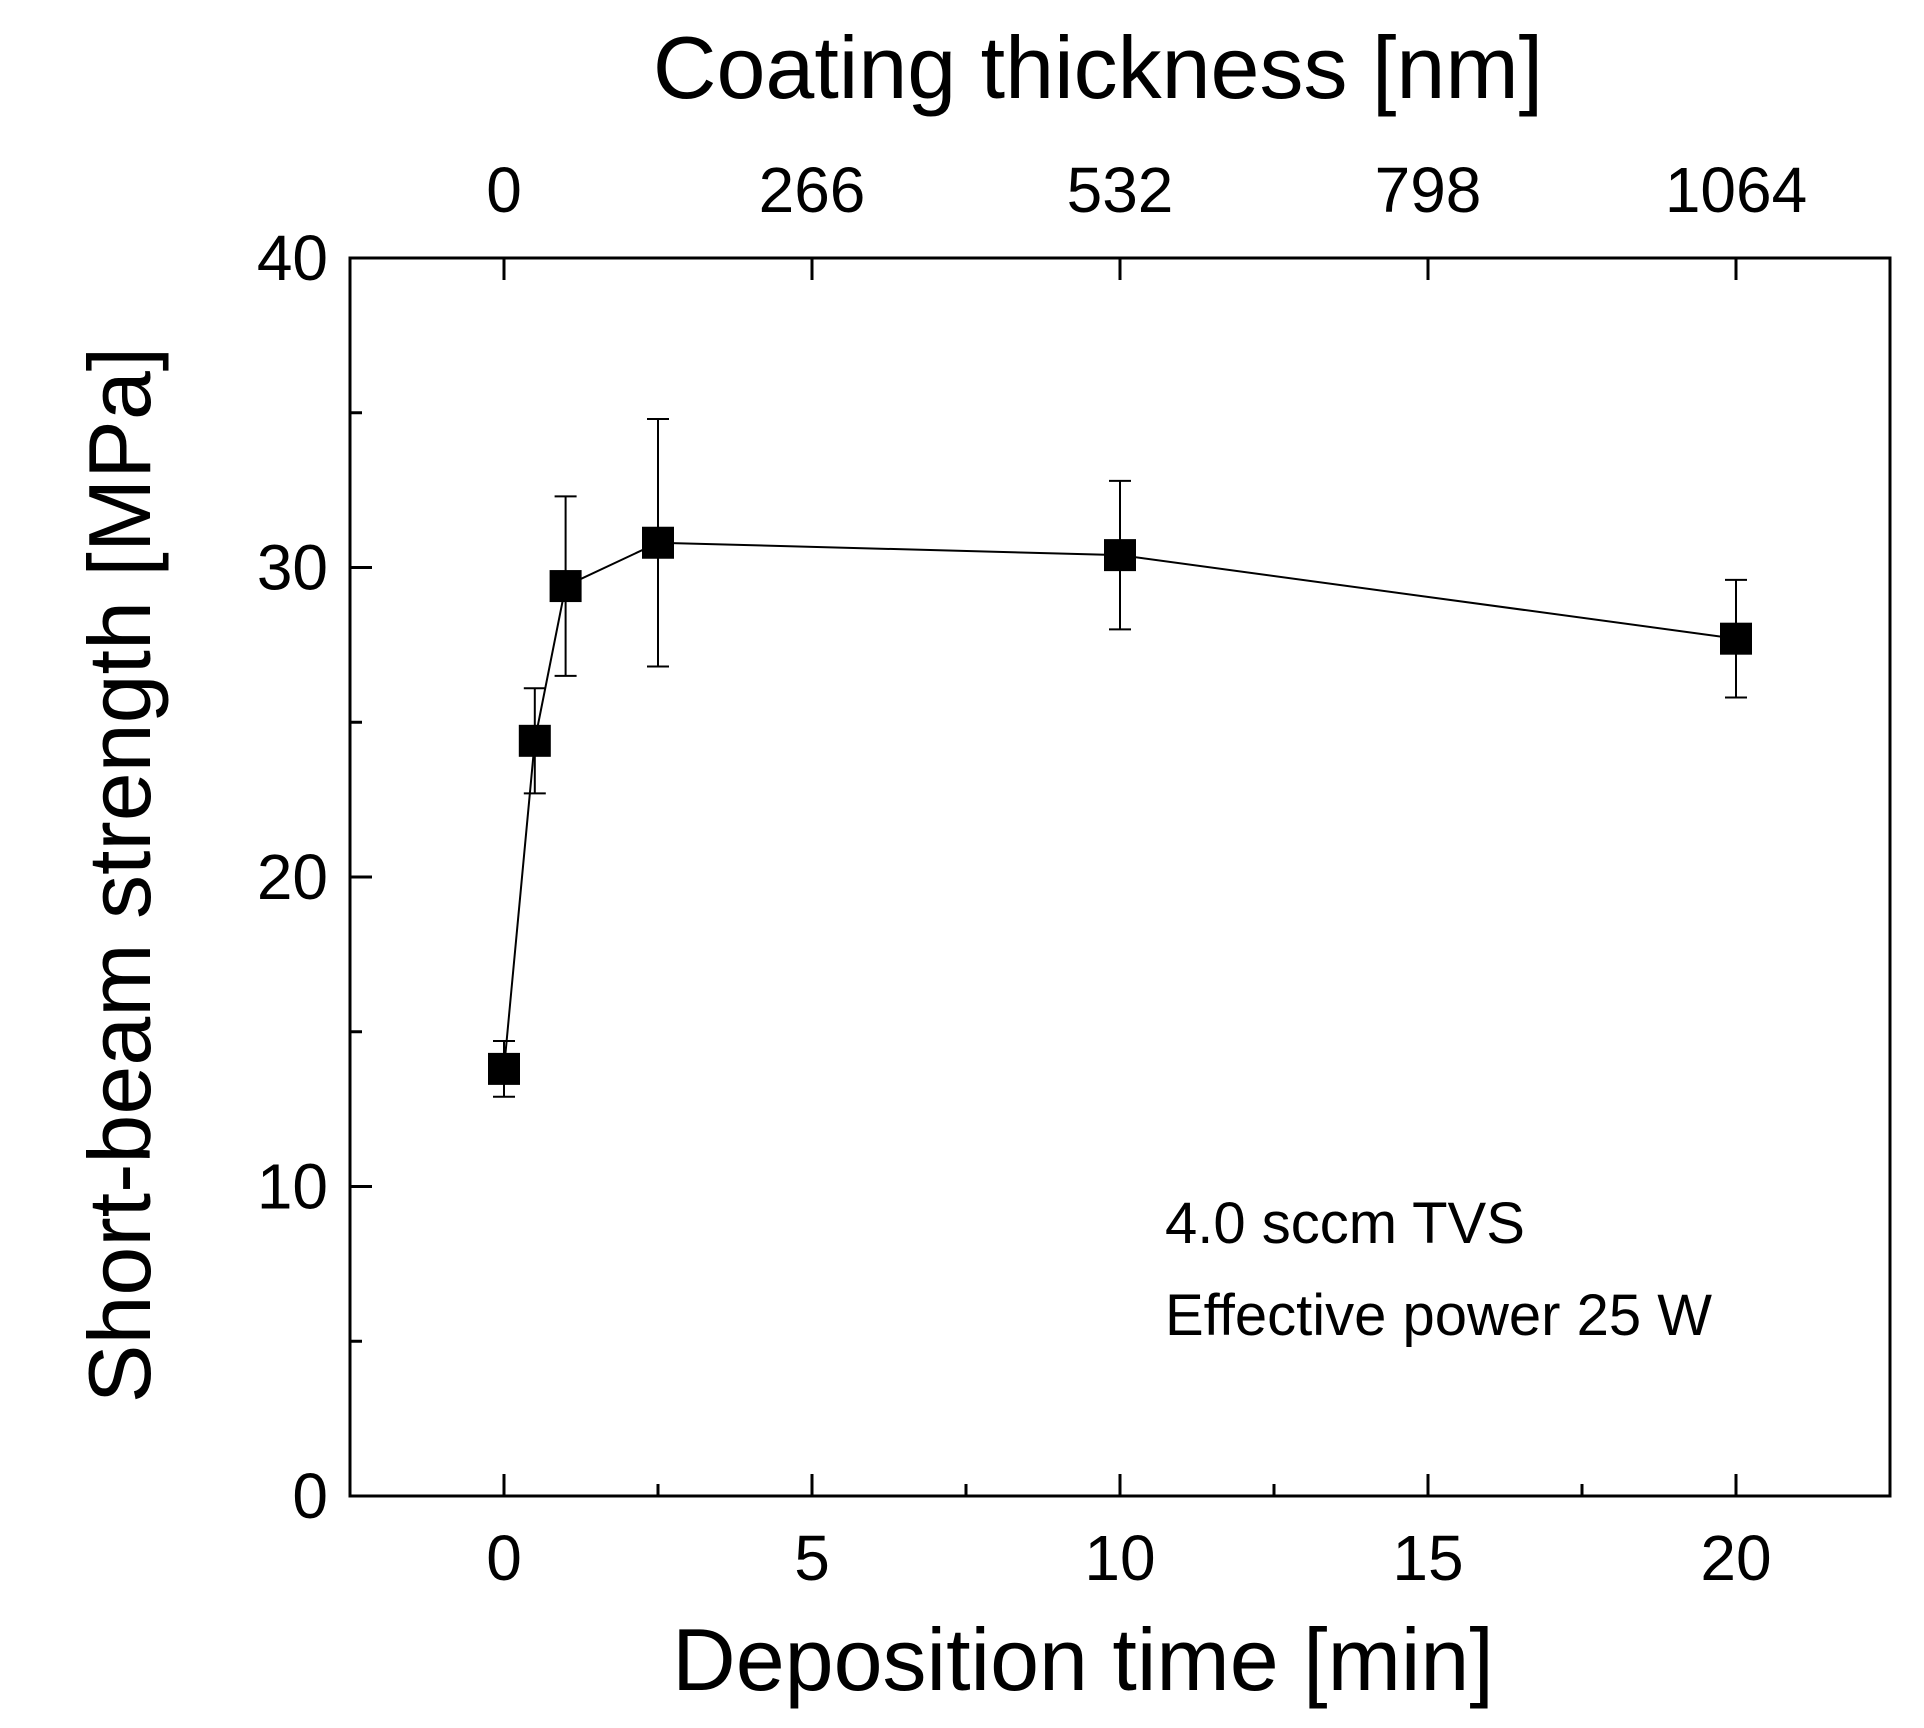  I want to click on annotation-power: Effective power 25 W, so click(1438, 1315).